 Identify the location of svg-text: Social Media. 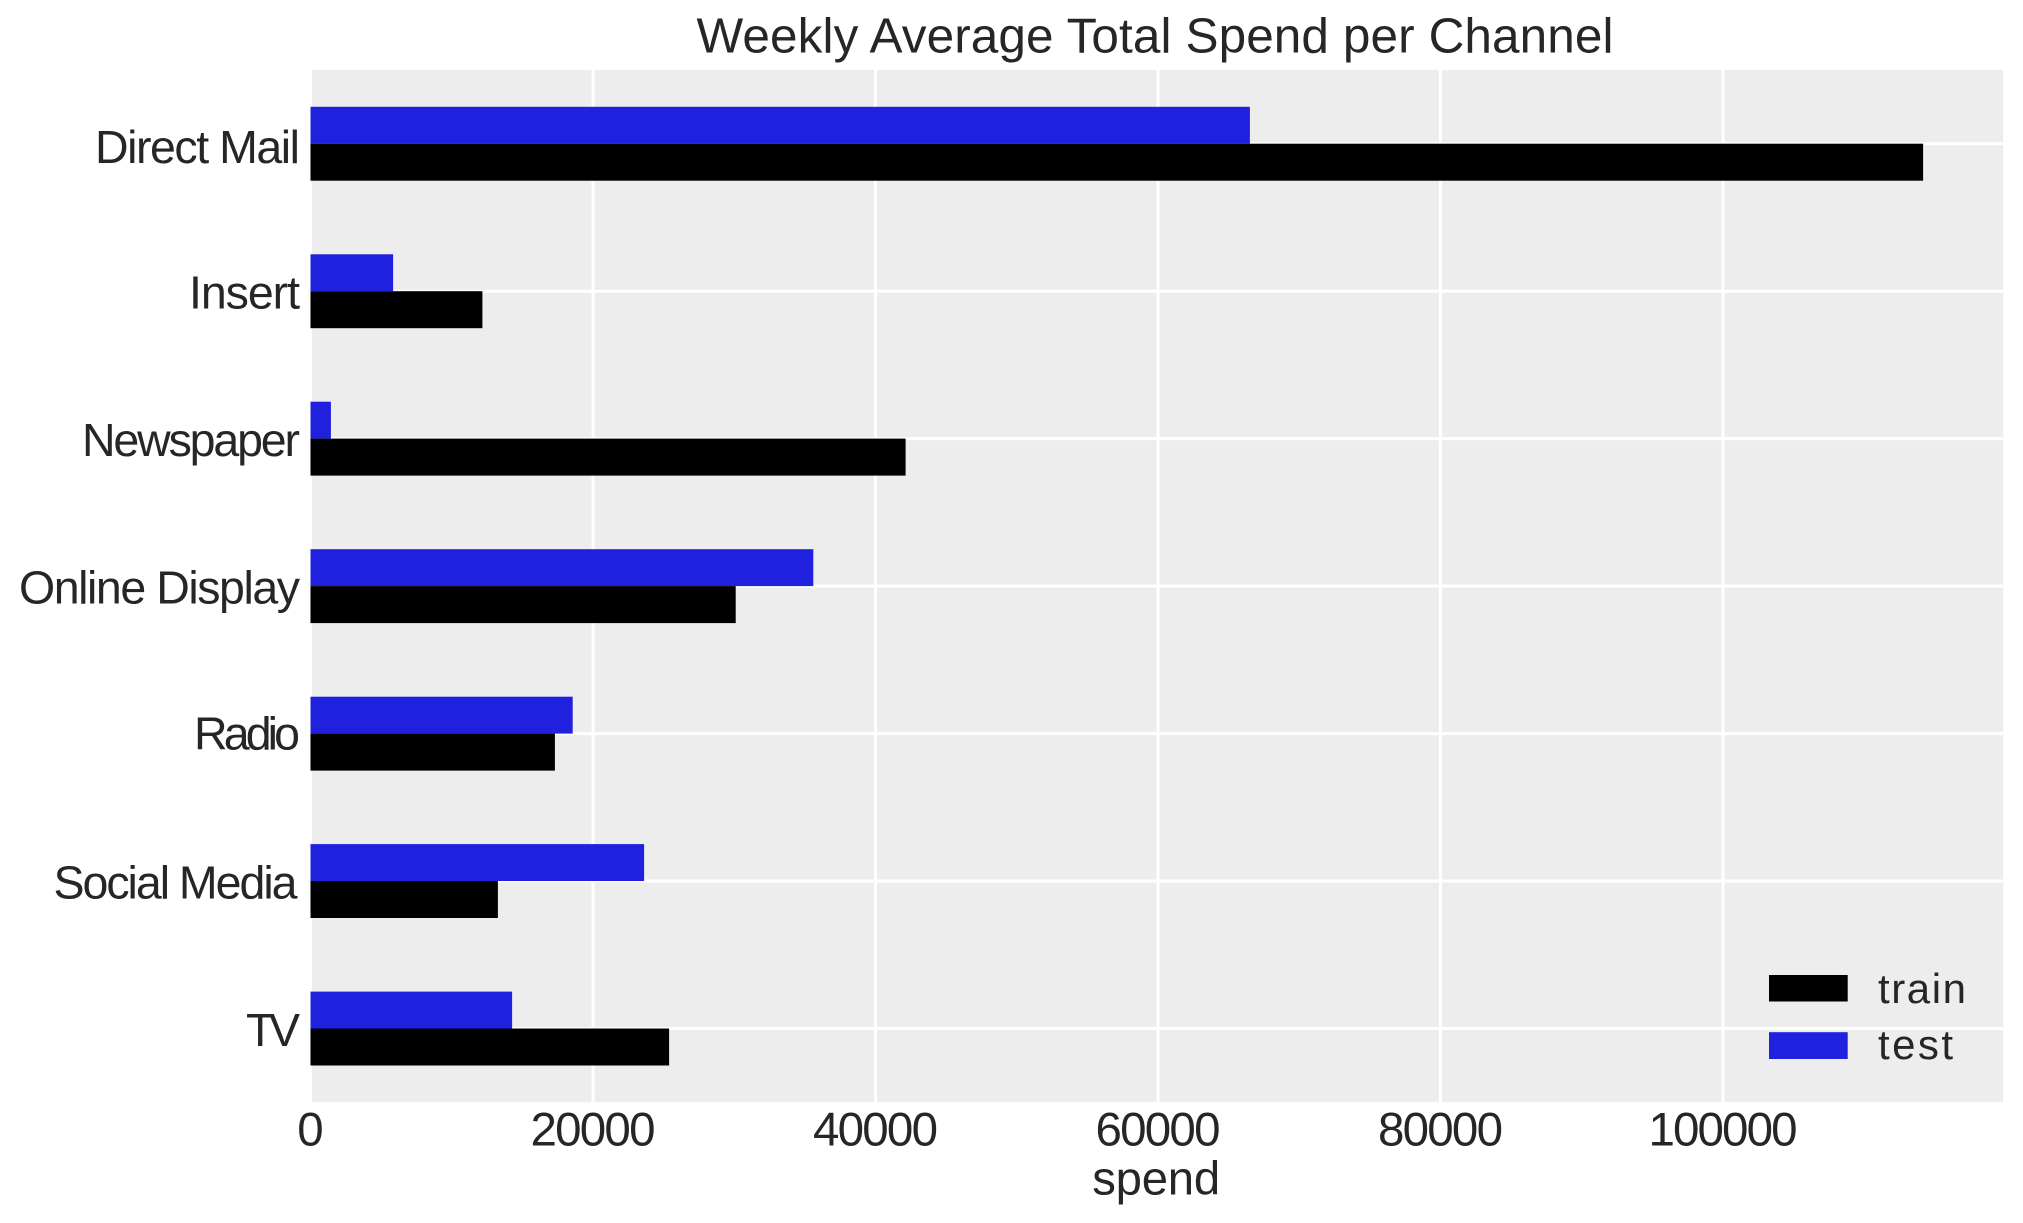
(176, 883).